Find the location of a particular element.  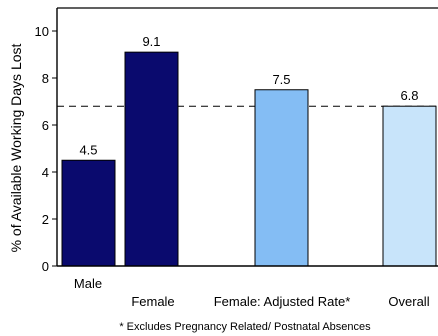

value-label-3: 7.5 is located at coordinates (281, 79).